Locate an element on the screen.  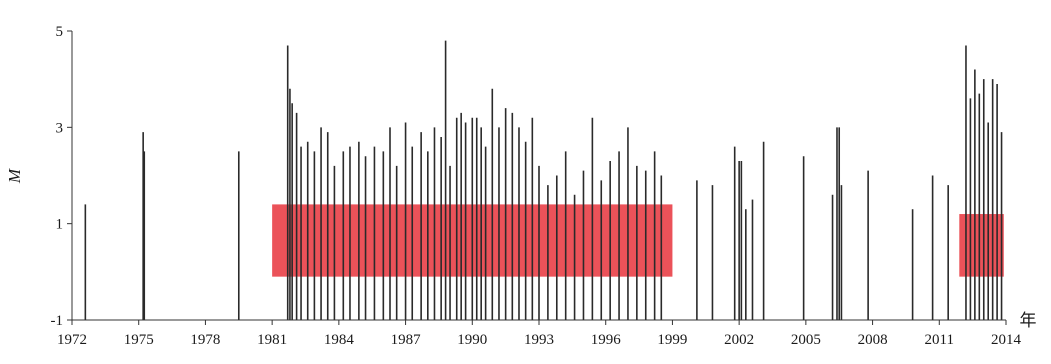
x-tick-label: 2005 is located at coordinates (806, 340).